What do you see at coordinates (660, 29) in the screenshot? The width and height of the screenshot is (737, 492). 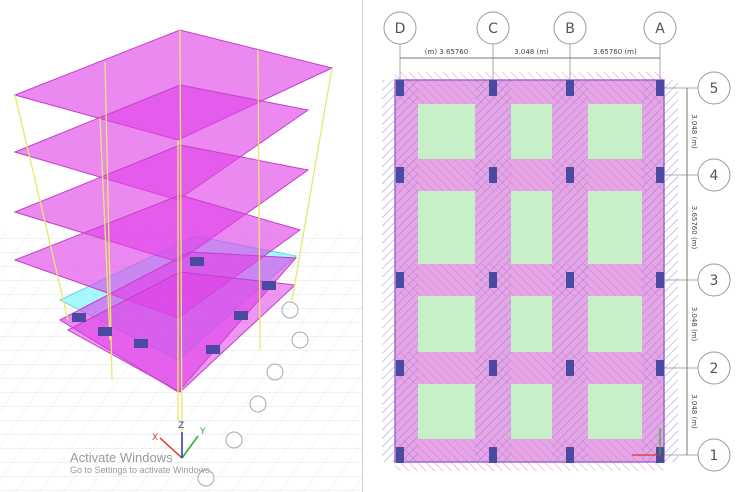 I see `grid-label-A: A` at bounding box center [660, 29].